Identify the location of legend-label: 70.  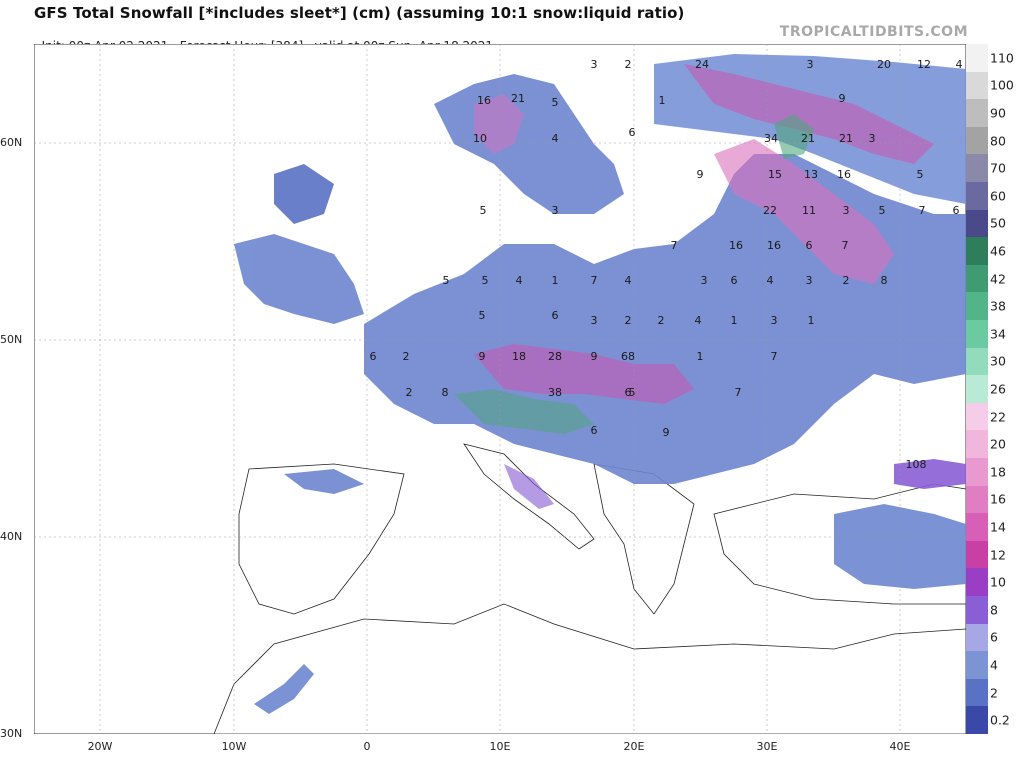
(998, 168).